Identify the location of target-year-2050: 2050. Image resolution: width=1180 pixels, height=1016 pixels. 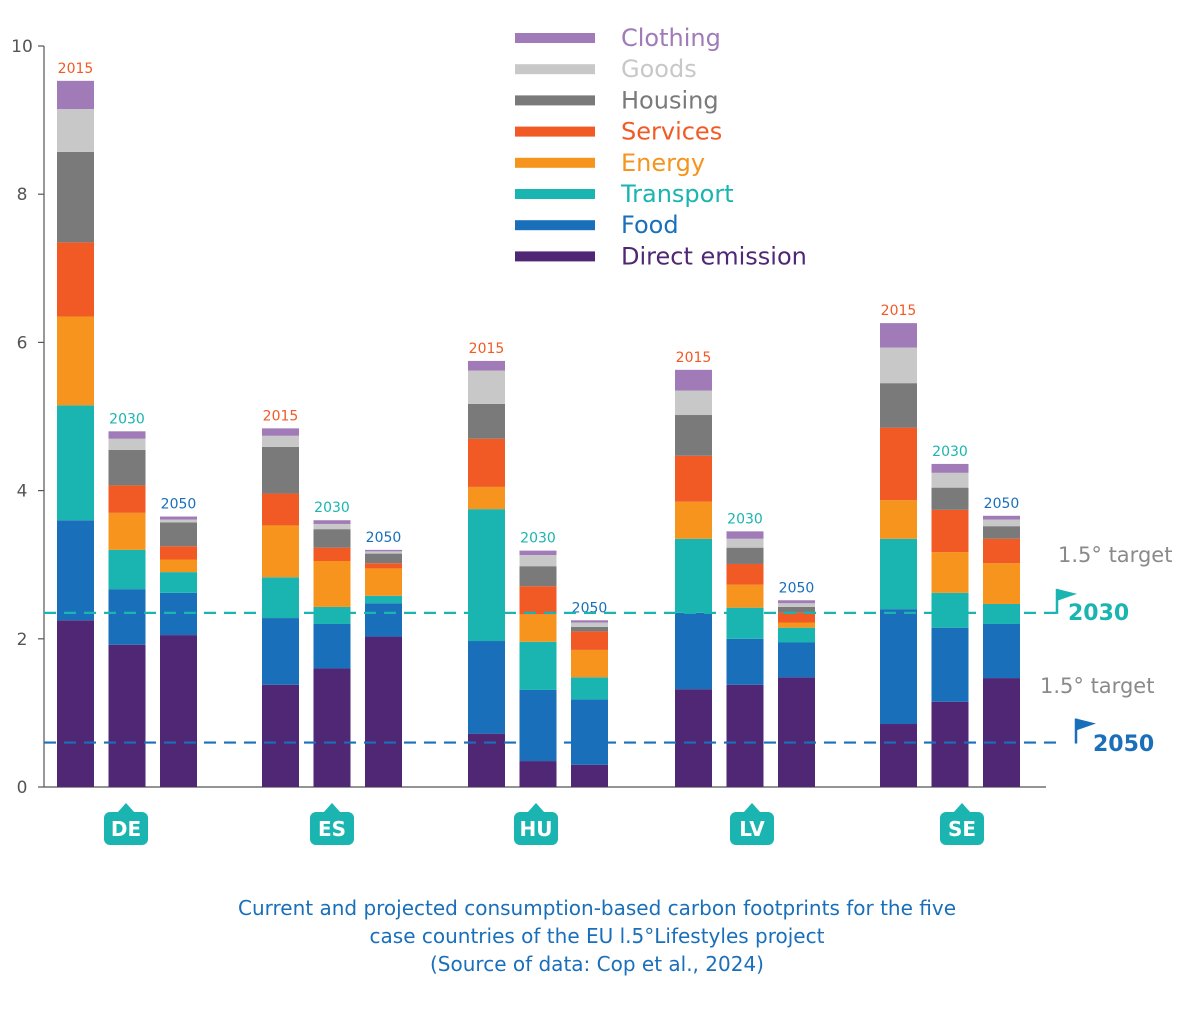
(1123, 744).